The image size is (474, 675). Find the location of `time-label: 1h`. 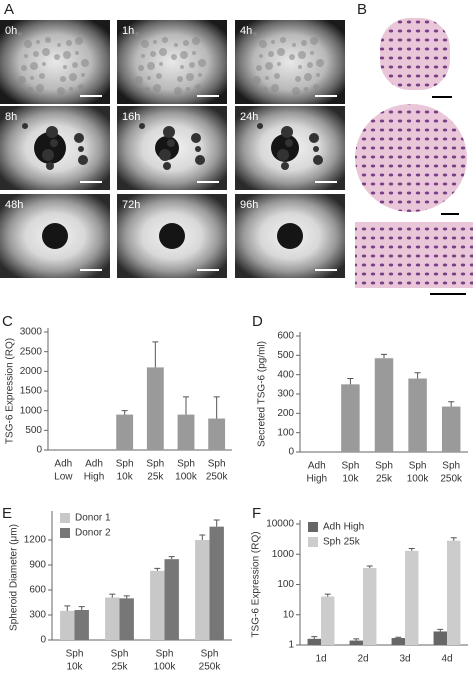

time-label: 1h is located at coordinates (128, 31).